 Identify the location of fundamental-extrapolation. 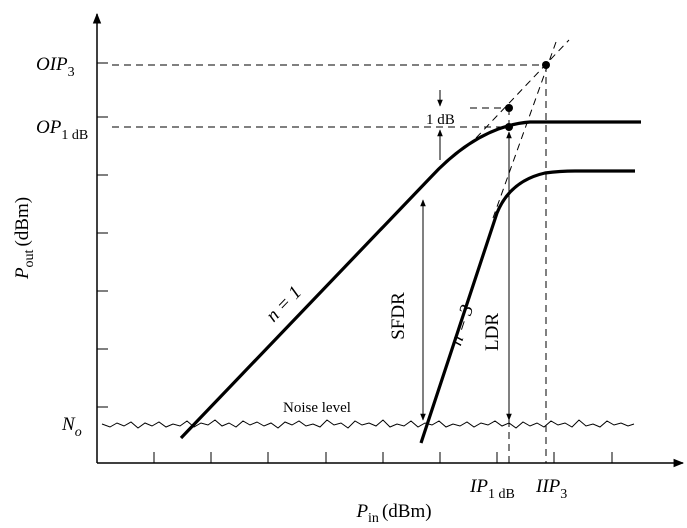
(522, 89).